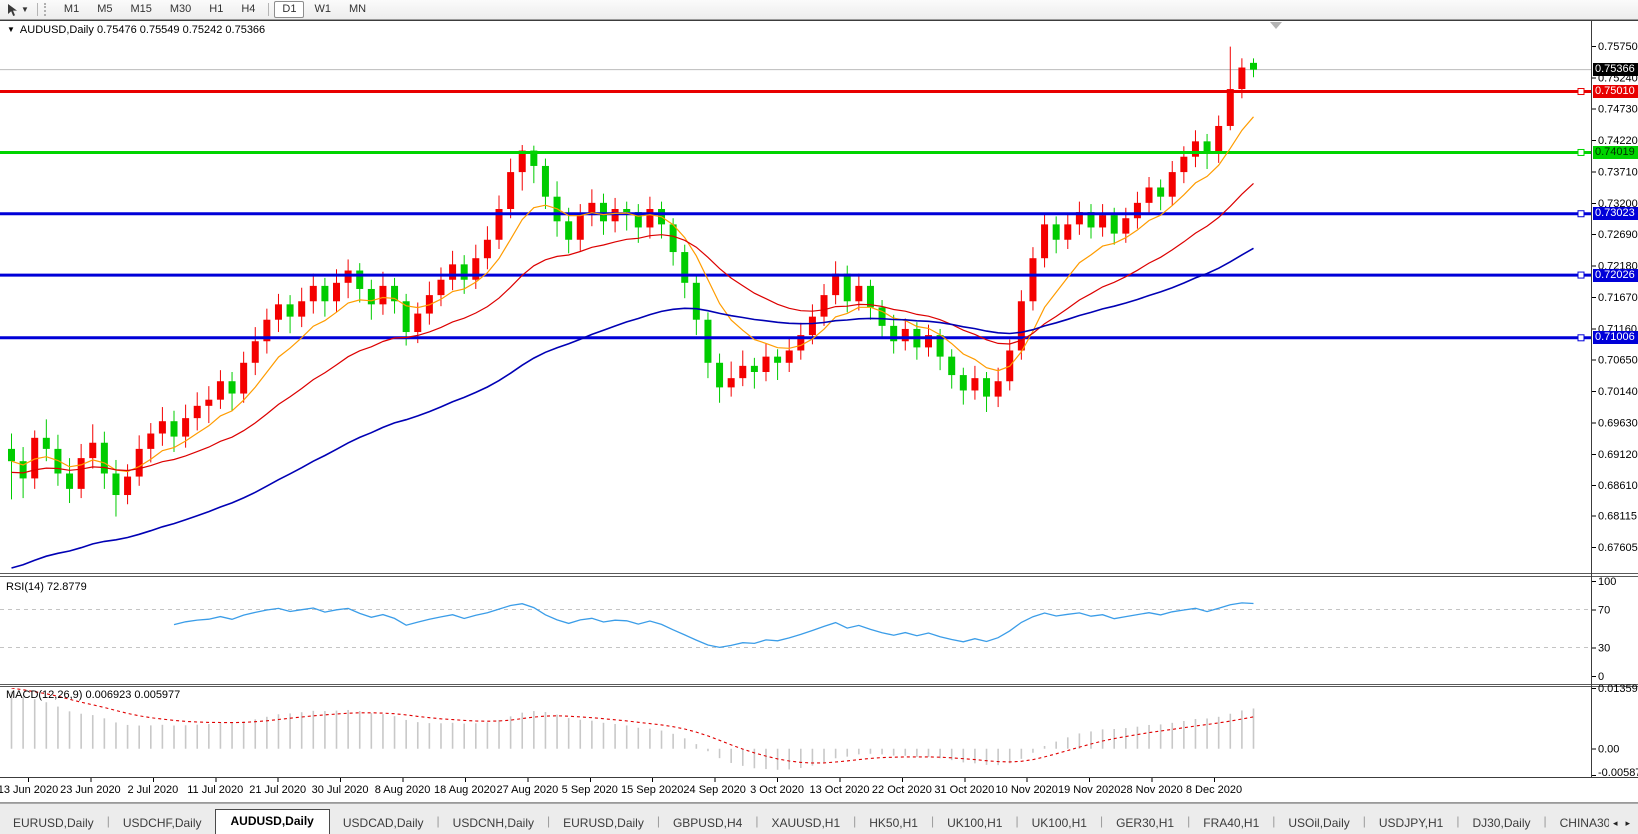  What do you see at coordinates (215, 790) in the screenshot?
I see `svg-text: 11 Jul 2020` at bounding box center [215, 790].